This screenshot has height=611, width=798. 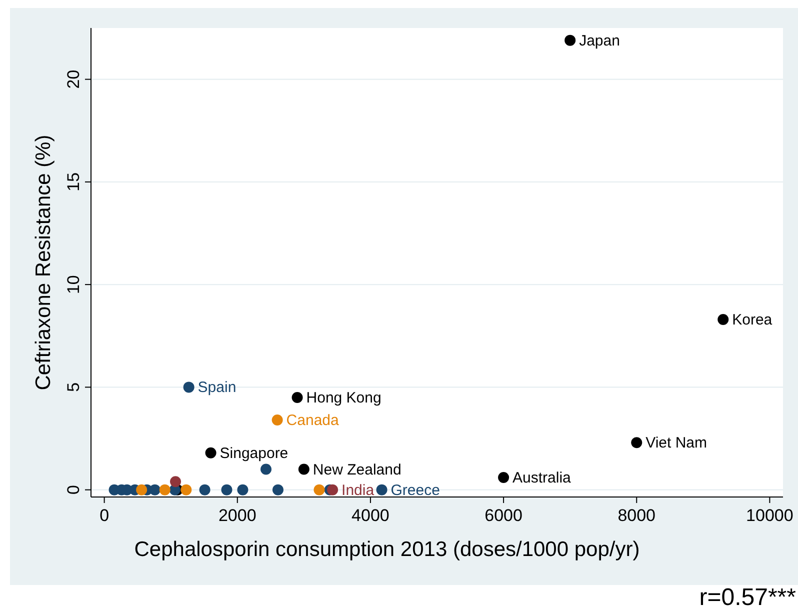 What do you see at coordinates (105, 515) in the screenshot?
I see `x-tick-label: 0` at bounding box center [105, 515].